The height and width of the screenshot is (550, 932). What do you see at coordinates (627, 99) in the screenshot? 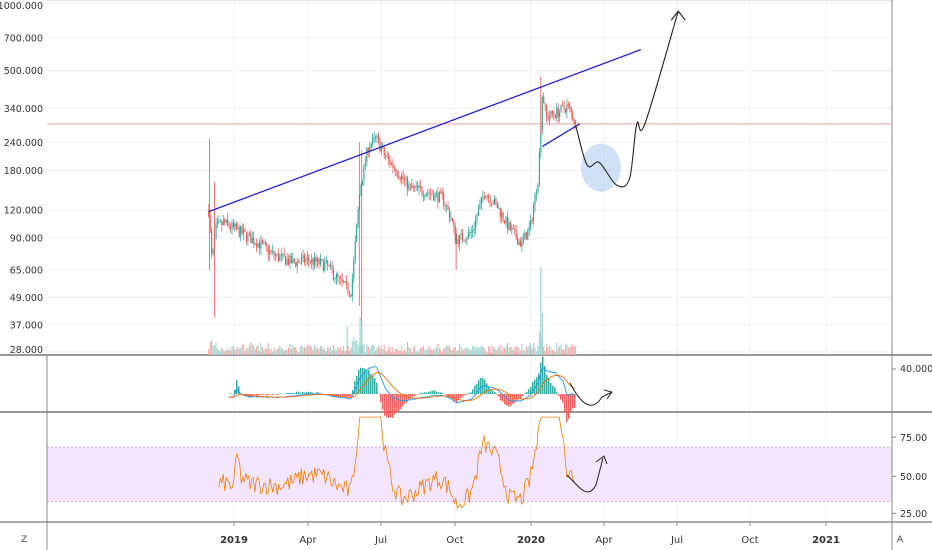
I see `projection-path` at bounding box center [627, 99].